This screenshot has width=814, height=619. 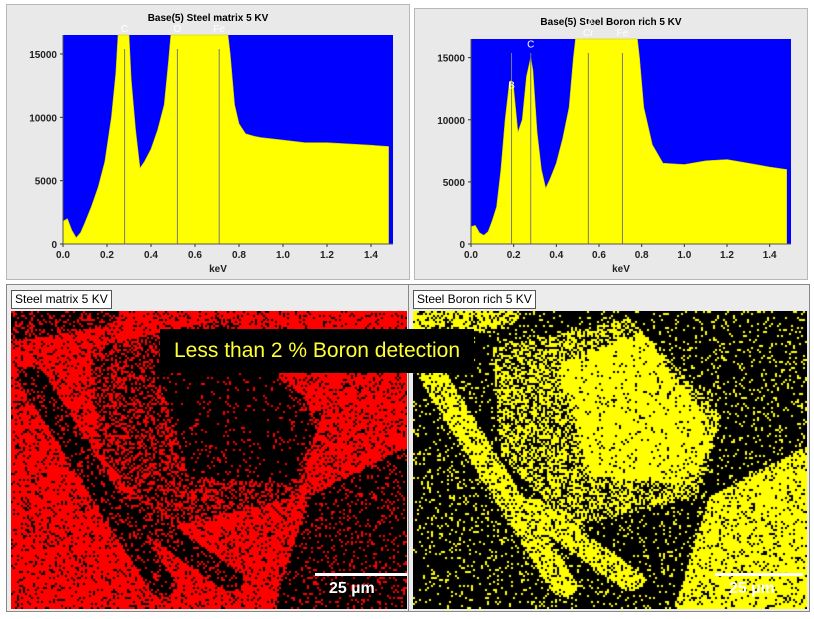 I want to click on map-label-steel-matrix: Steel matrix 5 KV, so click(x=61, y=299).